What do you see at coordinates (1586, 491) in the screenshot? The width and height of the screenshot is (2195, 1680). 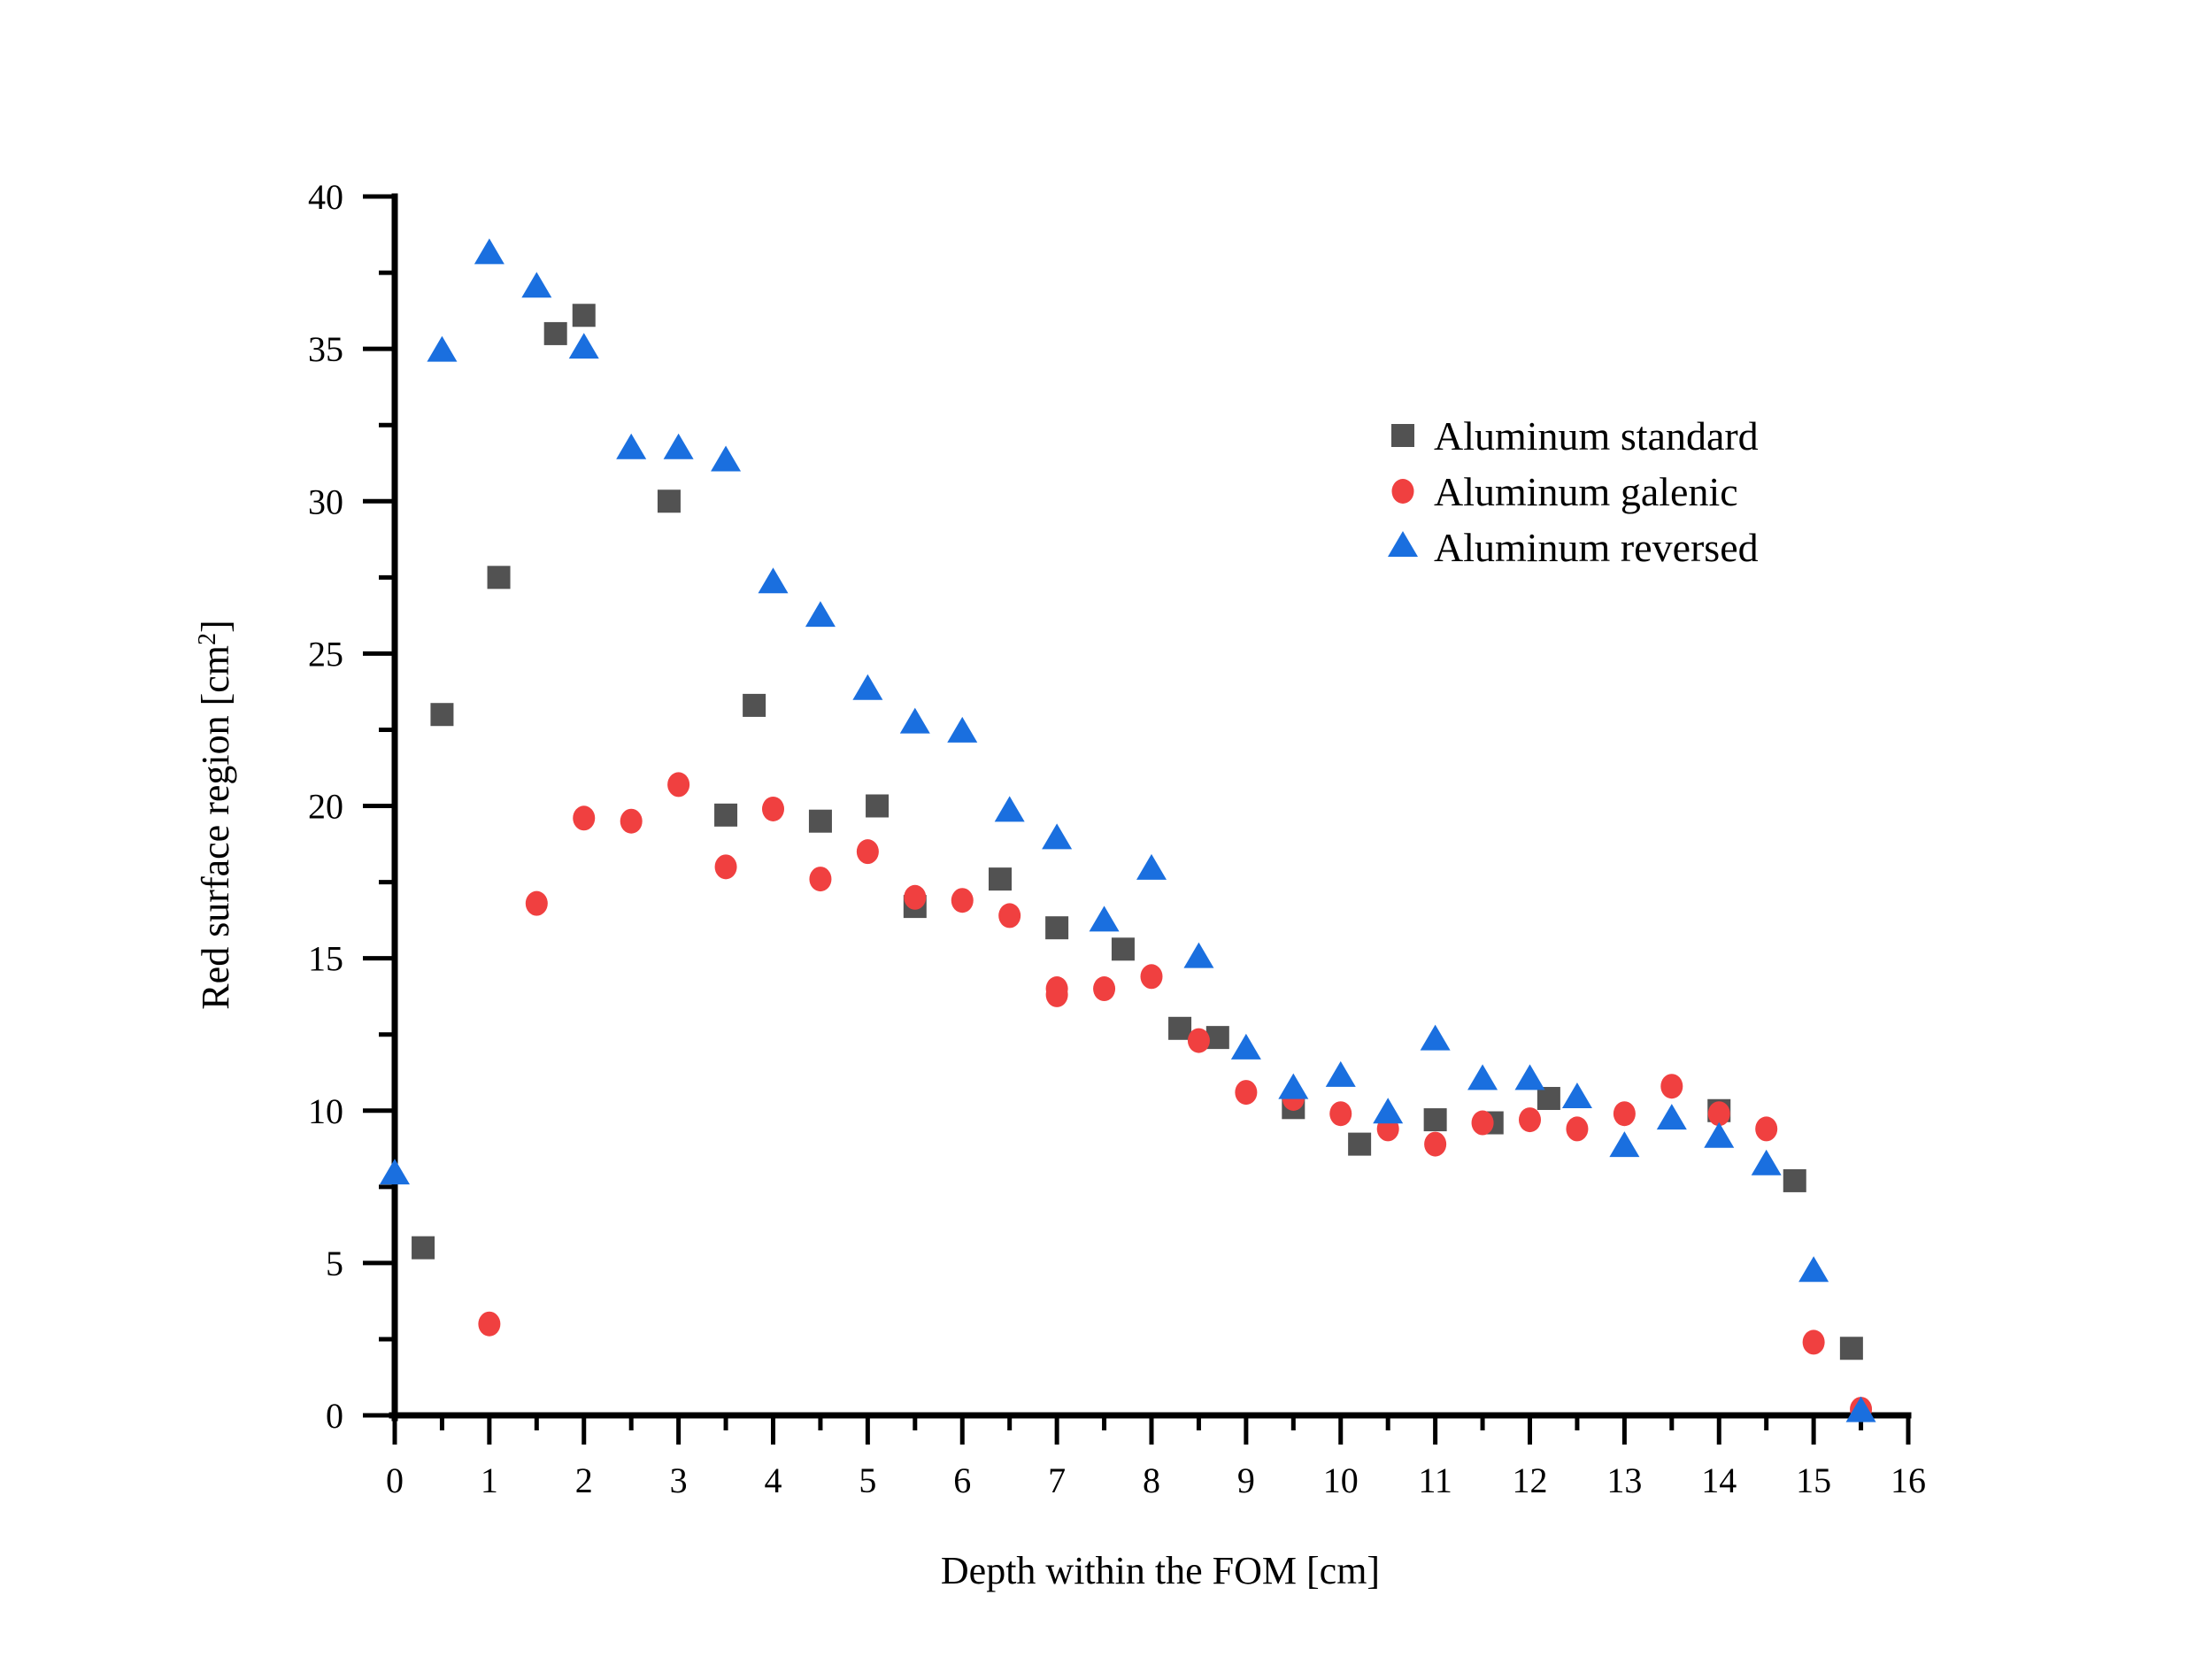 I see `legend-label: Aluminum galenic` at bounding box center [1586, 491].